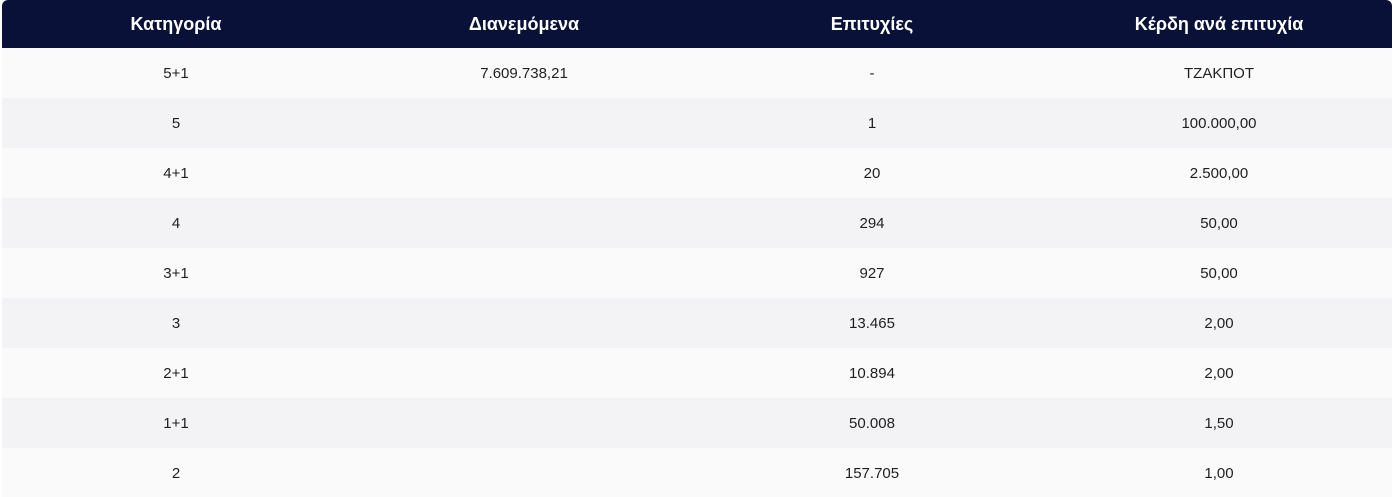  I want to click on header-distributed: Διανεμόμενα, so click(524, 23).